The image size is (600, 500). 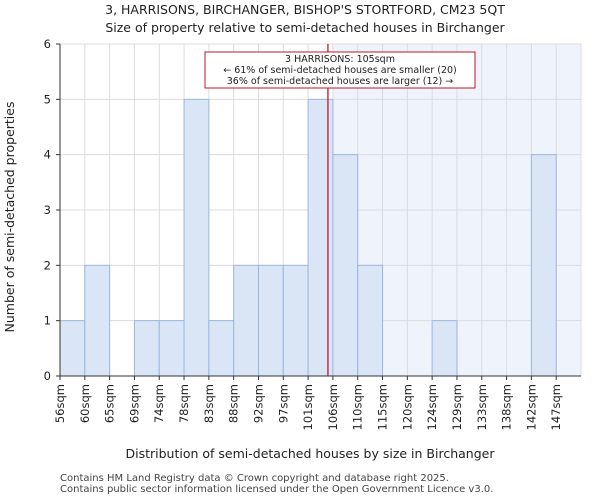 What do you see at coordinates (184, 403) in the screenshot?
I see `x-tick-label: 78sqm` at bounding box center [184, 403].